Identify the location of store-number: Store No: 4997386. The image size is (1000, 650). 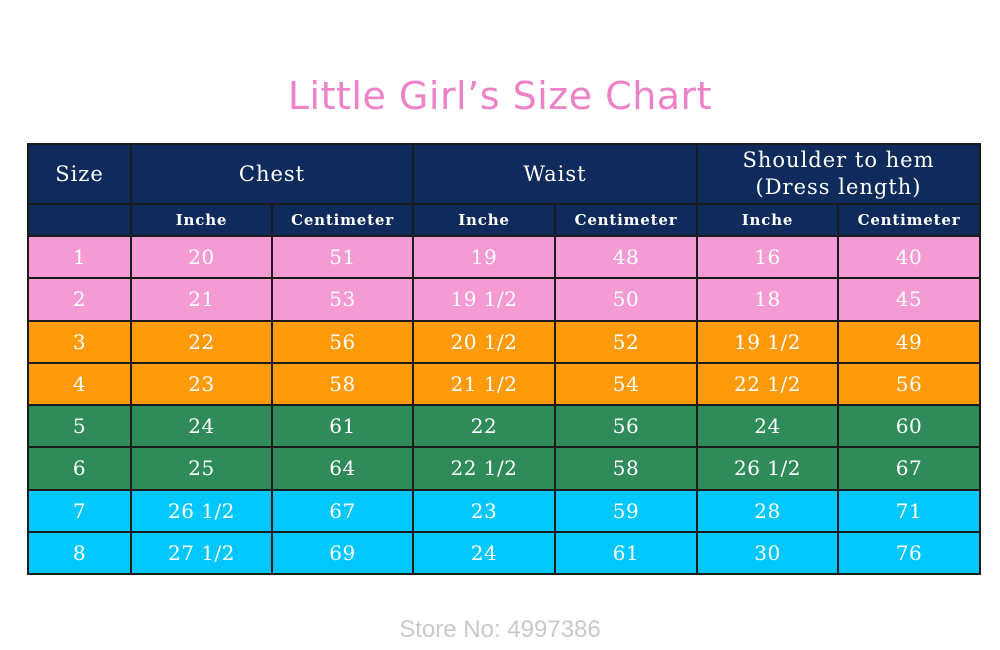
(500, 629).